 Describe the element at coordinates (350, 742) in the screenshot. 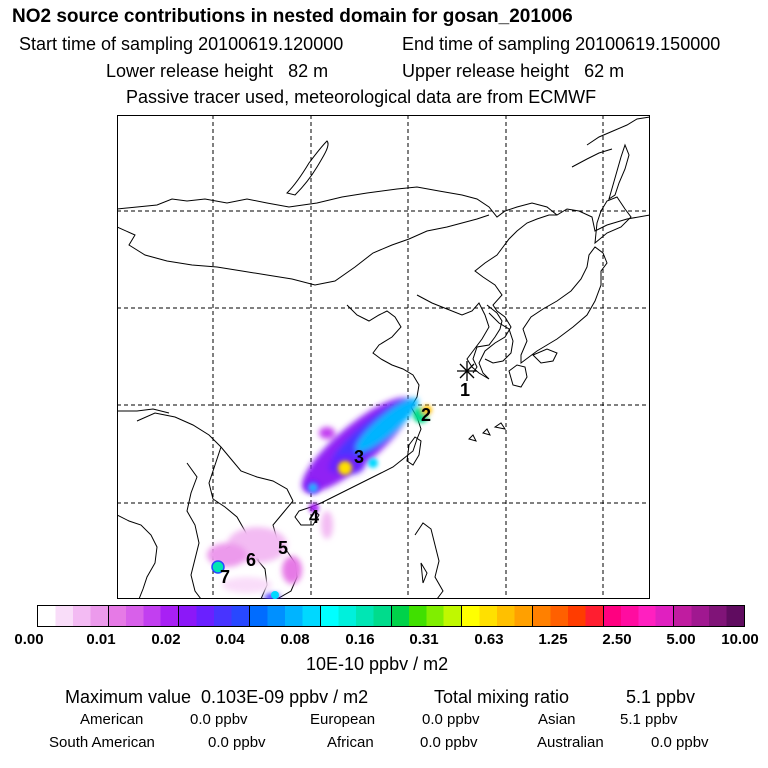

I see `african-label: African` at that location.